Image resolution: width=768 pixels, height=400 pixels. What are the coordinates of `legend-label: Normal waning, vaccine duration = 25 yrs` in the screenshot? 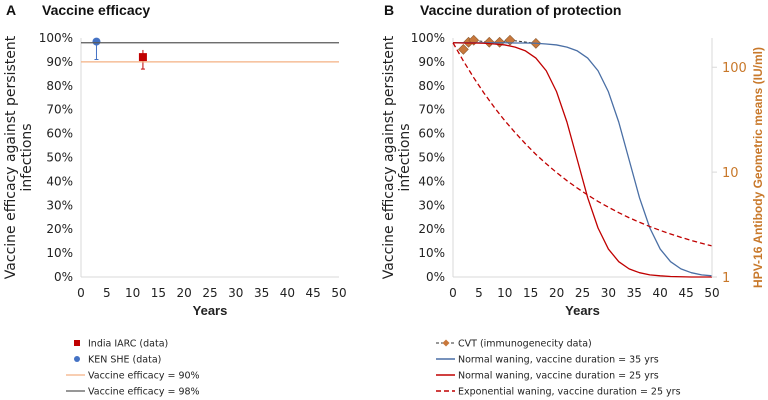 It's located at (558, 376).